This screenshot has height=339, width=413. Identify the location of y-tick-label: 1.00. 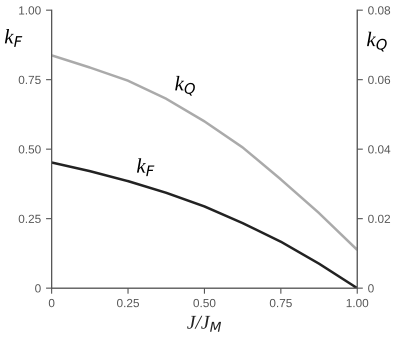
(30, 10).